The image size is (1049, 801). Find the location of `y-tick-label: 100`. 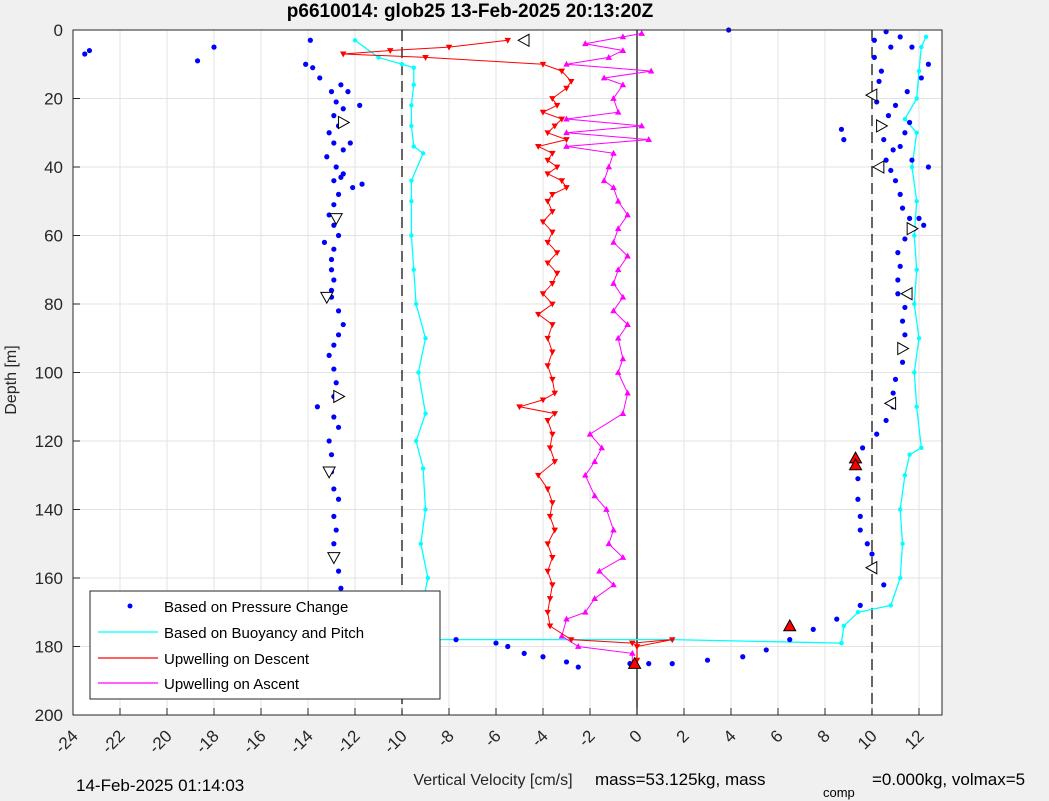

y-tick-label: 100 is located at coordinates (49, 373).